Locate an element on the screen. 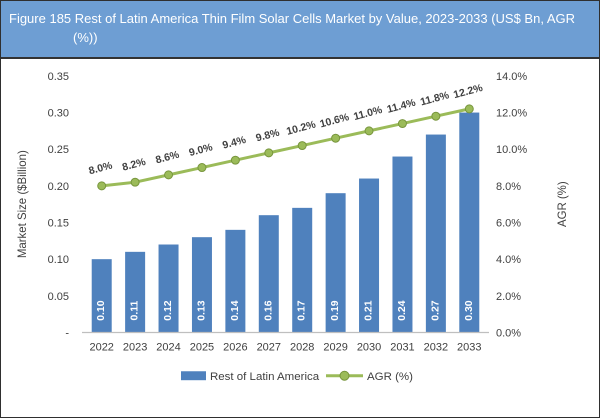 Image resolution: width=600 pixels, height=418 pixels. agr-marker-2029 is located at coordinates (336, 138).